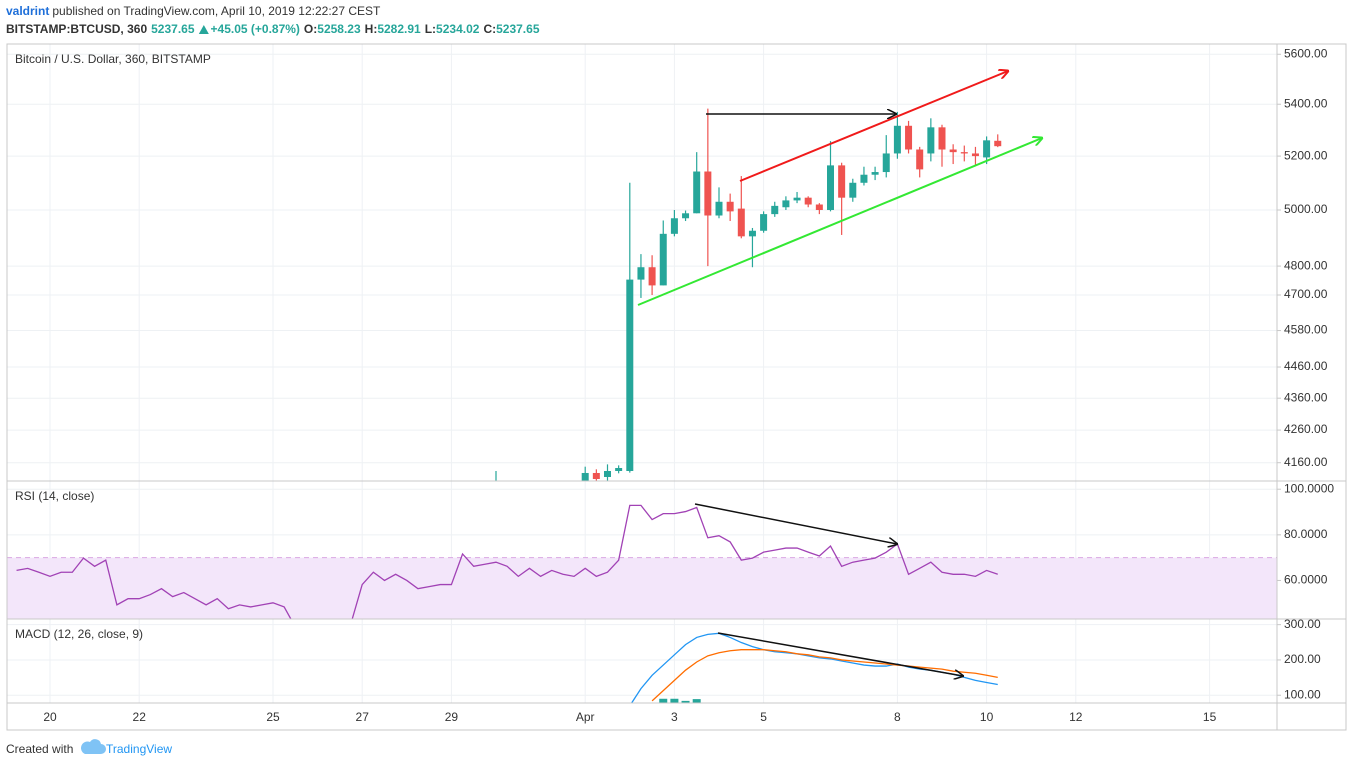 Image resolution: width=1347 pixels, height=768 pixels. Describe the element at coordinates (1302, 694) in the screenshot. I see `y-tick-label: 100.00` at that location.